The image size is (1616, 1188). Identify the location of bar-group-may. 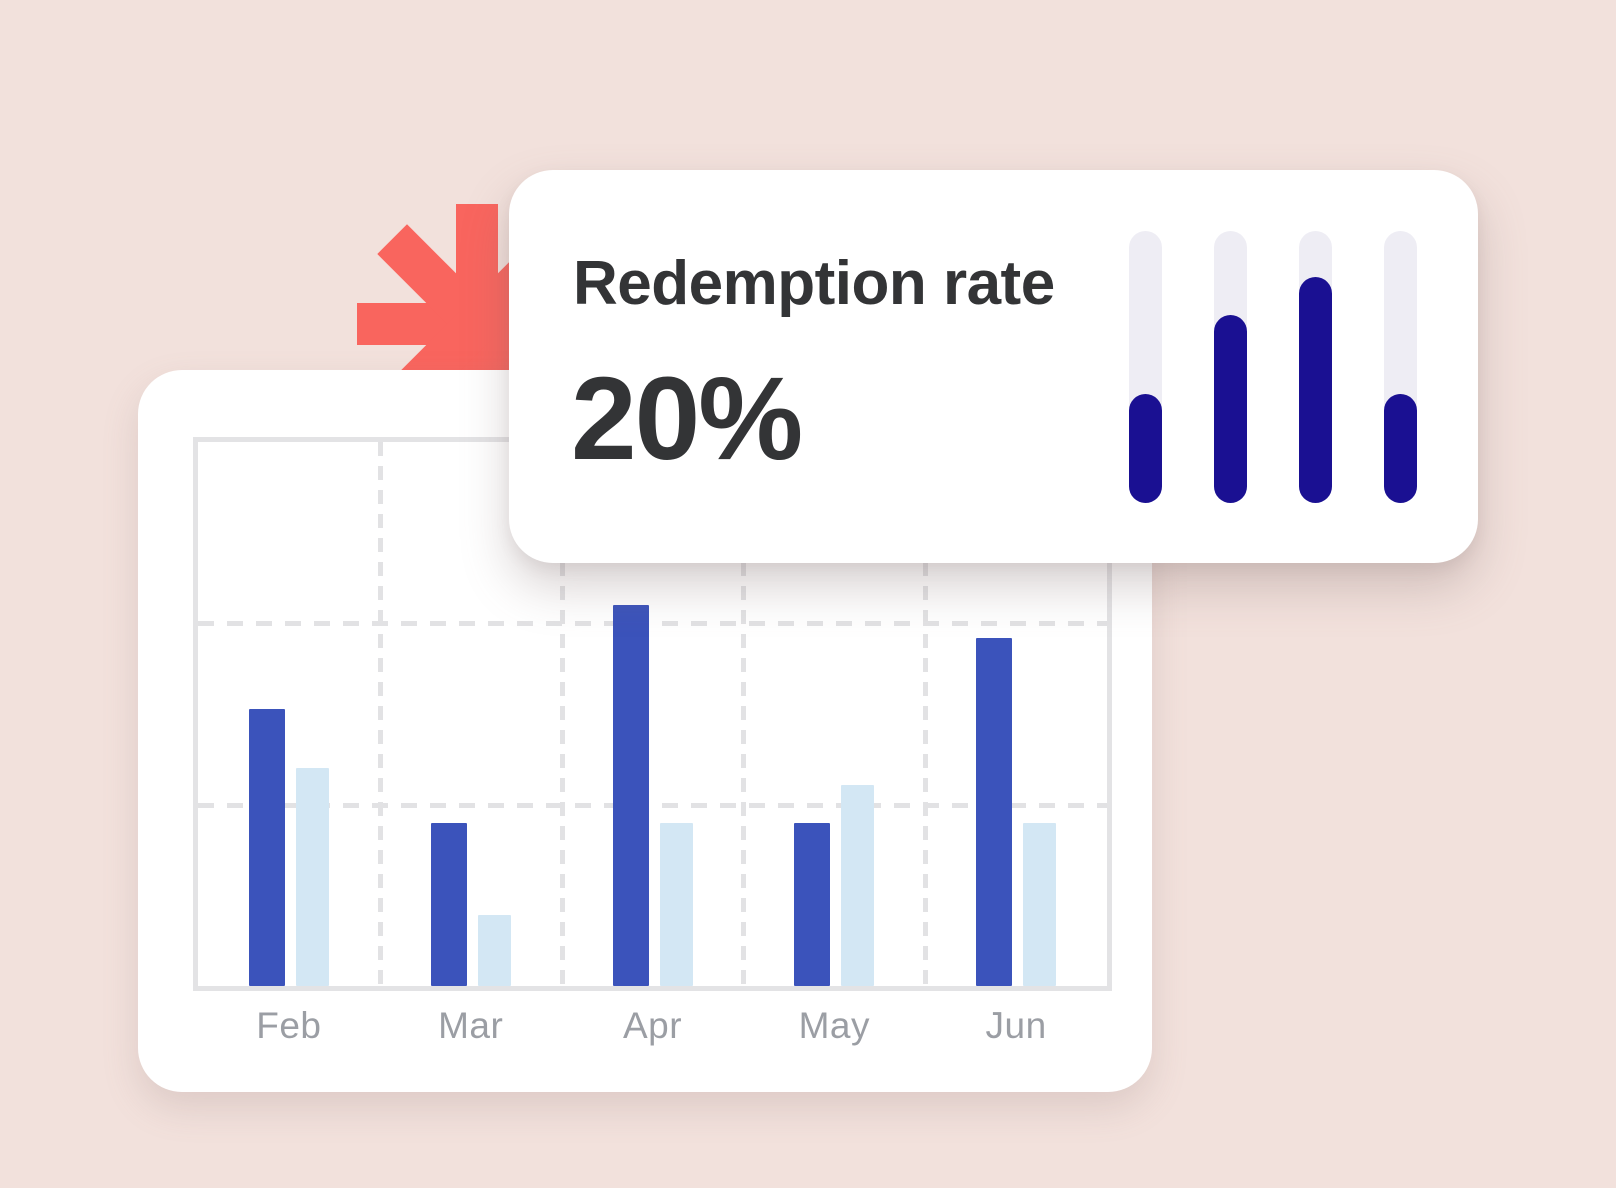
(834, 714).